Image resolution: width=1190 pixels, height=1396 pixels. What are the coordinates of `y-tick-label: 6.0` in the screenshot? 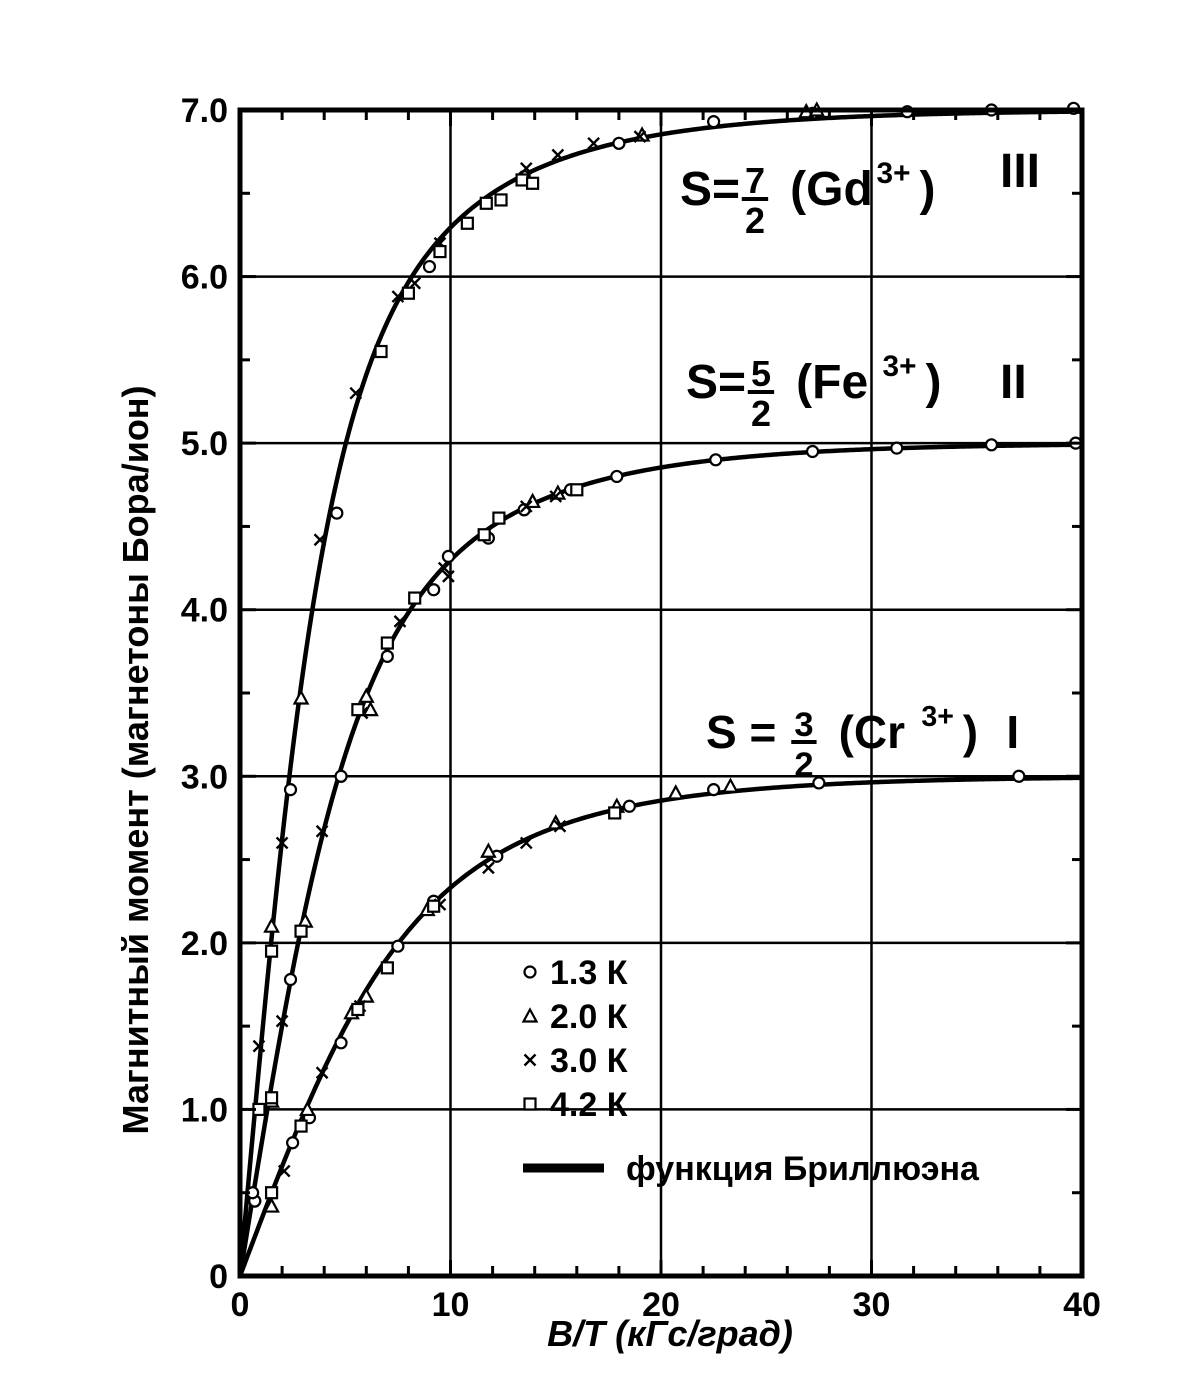 It's located at (204, 278).